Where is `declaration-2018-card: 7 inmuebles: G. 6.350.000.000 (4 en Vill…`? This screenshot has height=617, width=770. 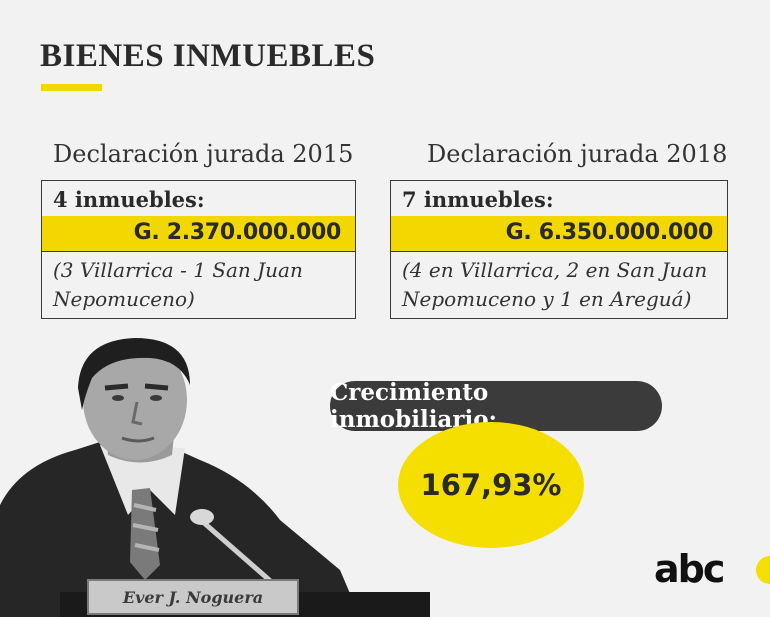 declaration-2018-card: 7 inmuebles: G. 6.350.000.000 (4 en Vill… is located at coordinates (559, 249).